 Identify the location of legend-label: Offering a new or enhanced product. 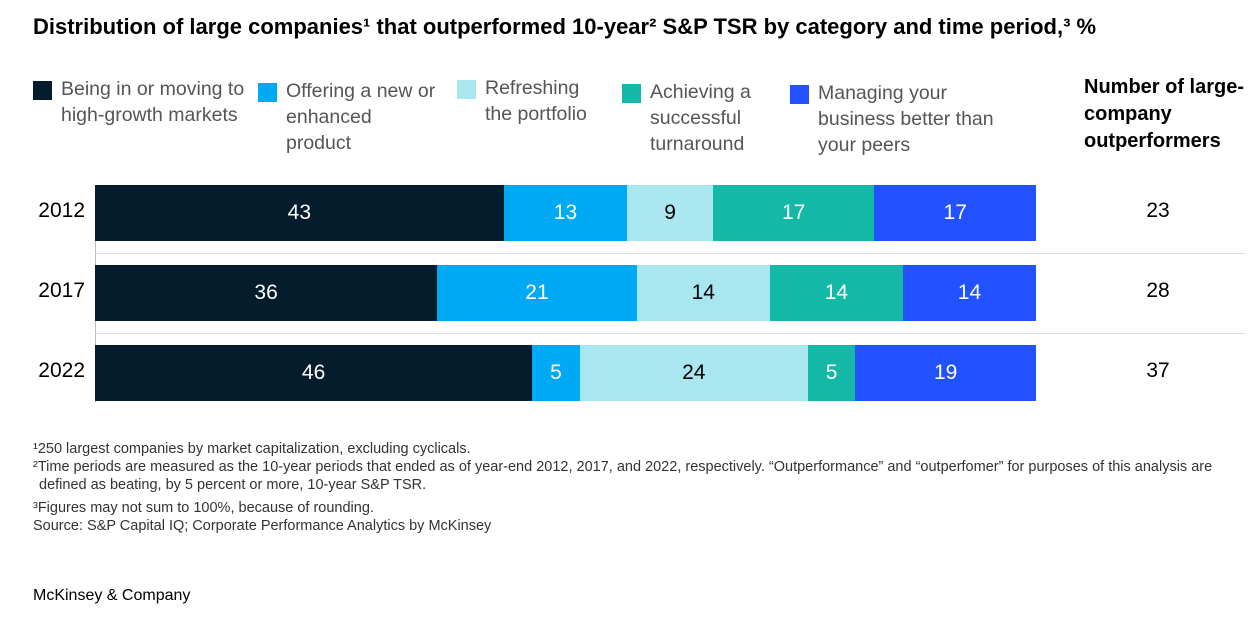
(361, 117).